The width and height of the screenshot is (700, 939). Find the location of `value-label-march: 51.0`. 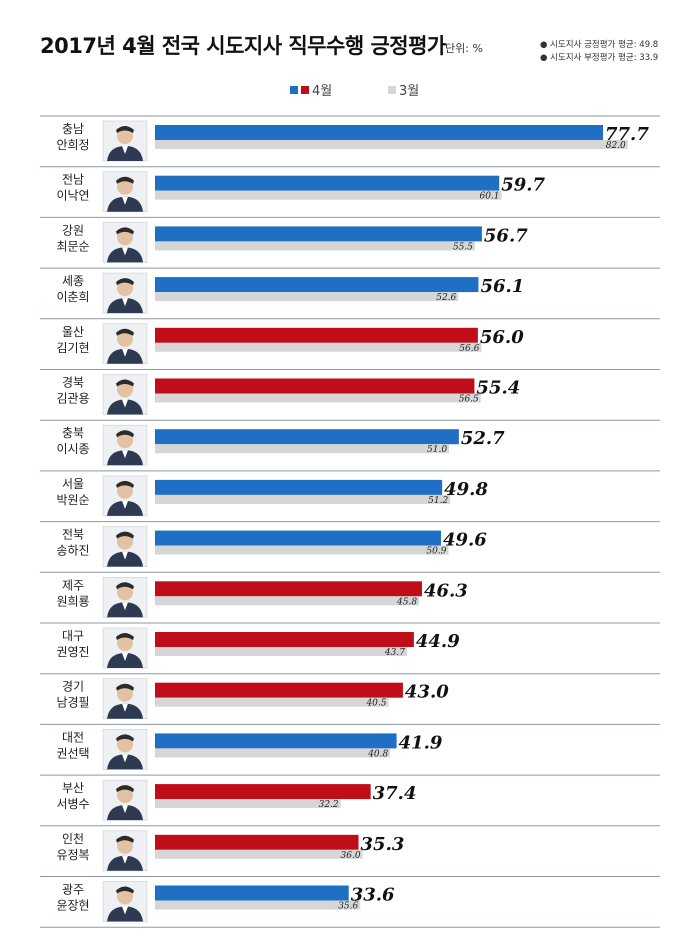

value-label-march: 51.0 is located at coordinates (437, 450).